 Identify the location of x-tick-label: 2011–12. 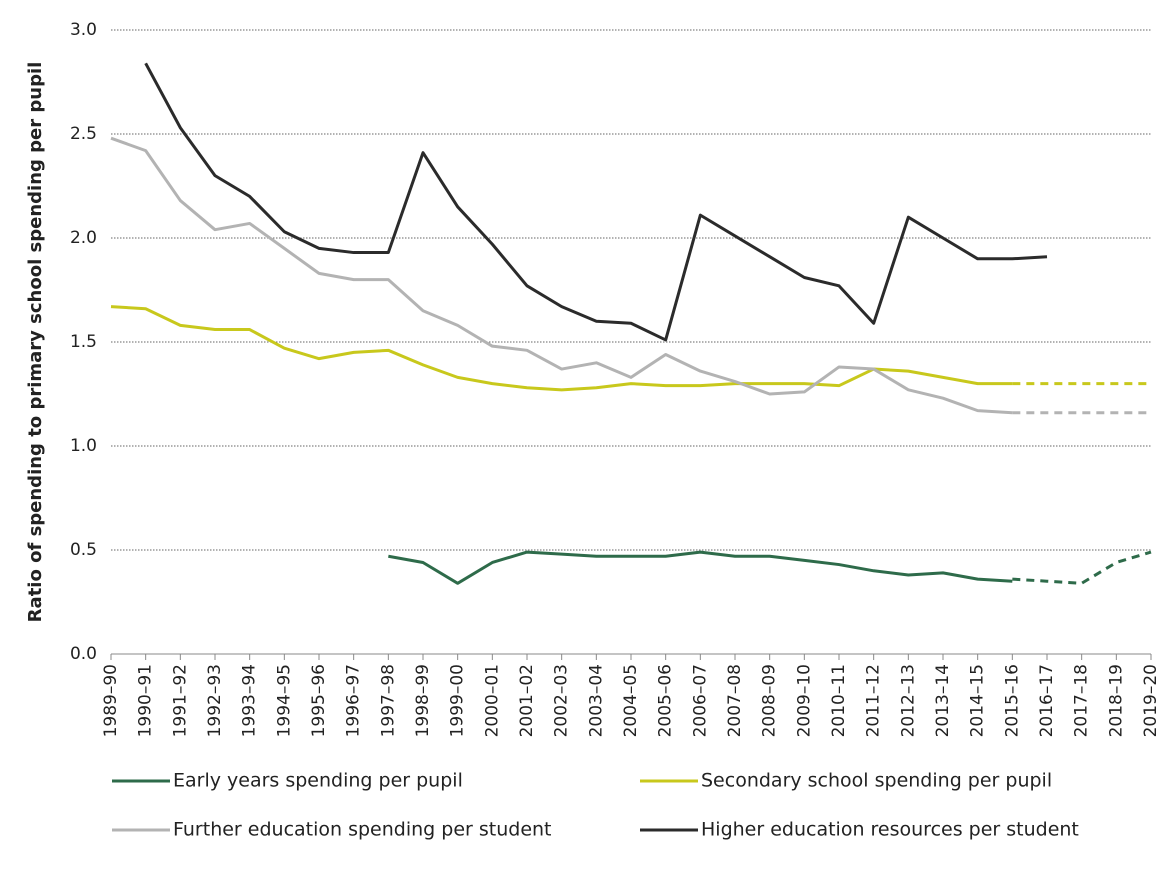
(874, 700).